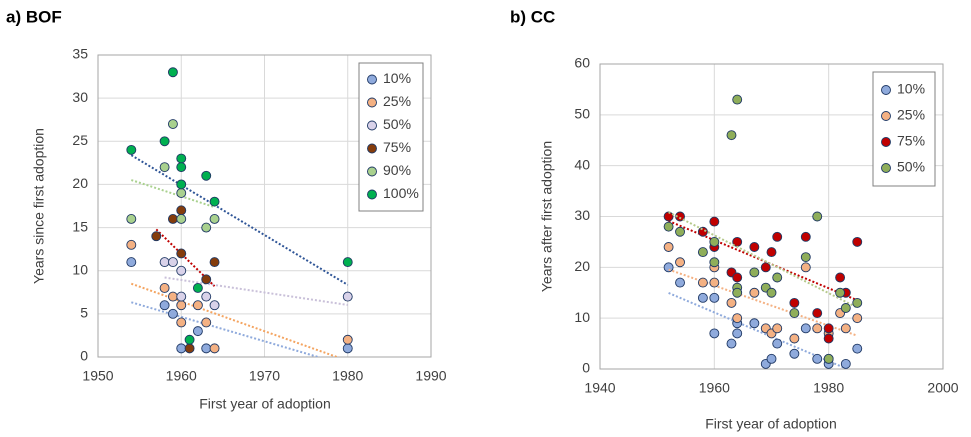 Image resolution: width=971 pixels, height=437 pixels. What do you see at coordinates (34, 16) in the screenshot?
I see `chart-title: a) BOF` at bounding box center [34, 16].